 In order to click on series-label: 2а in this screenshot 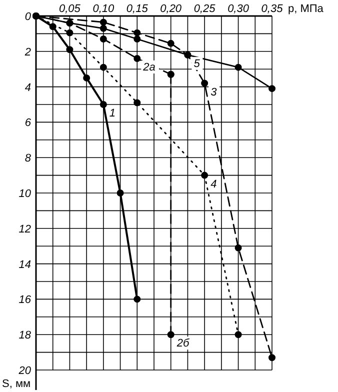, I will do `click(149, 67)`.